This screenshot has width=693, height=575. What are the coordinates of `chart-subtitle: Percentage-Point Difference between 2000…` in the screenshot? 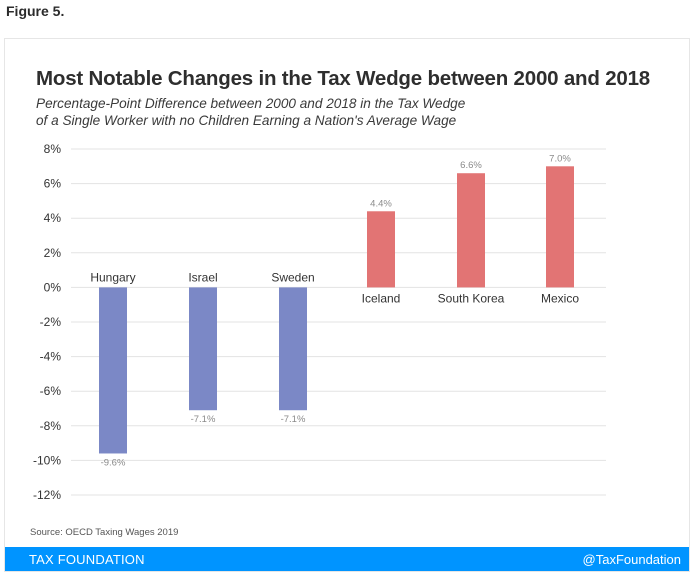 It's located at (250, 112).